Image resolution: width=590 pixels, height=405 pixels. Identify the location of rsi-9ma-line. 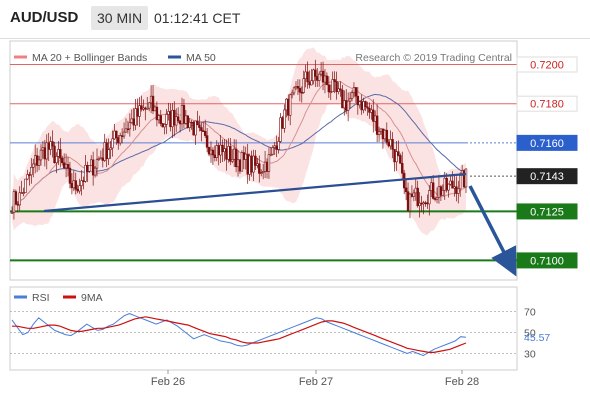
(239, 334).